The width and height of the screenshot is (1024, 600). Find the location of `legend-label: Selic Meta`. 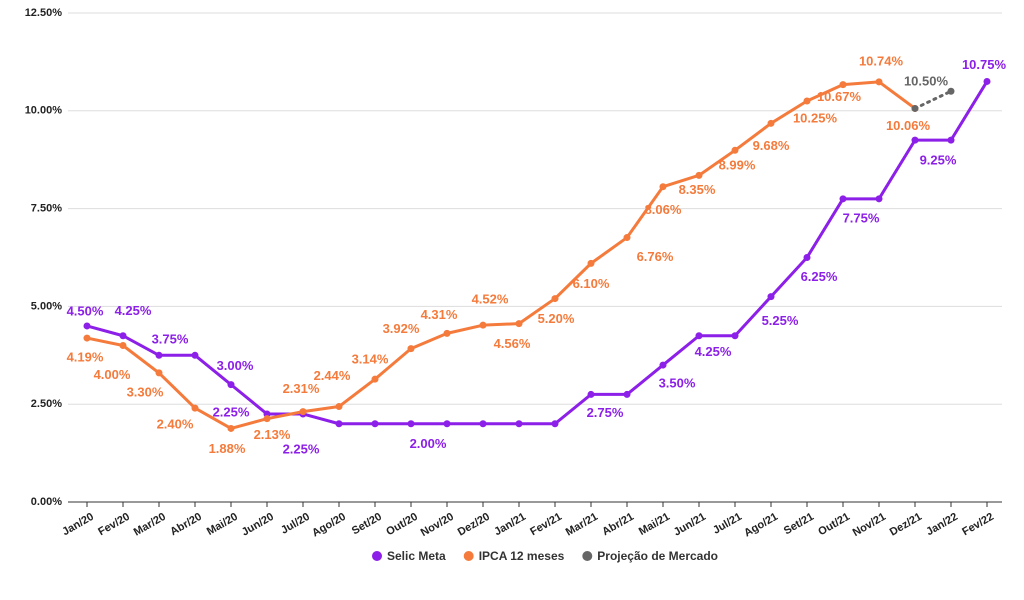

legend-label: Selic Meta is located at coordinates (416, 556).